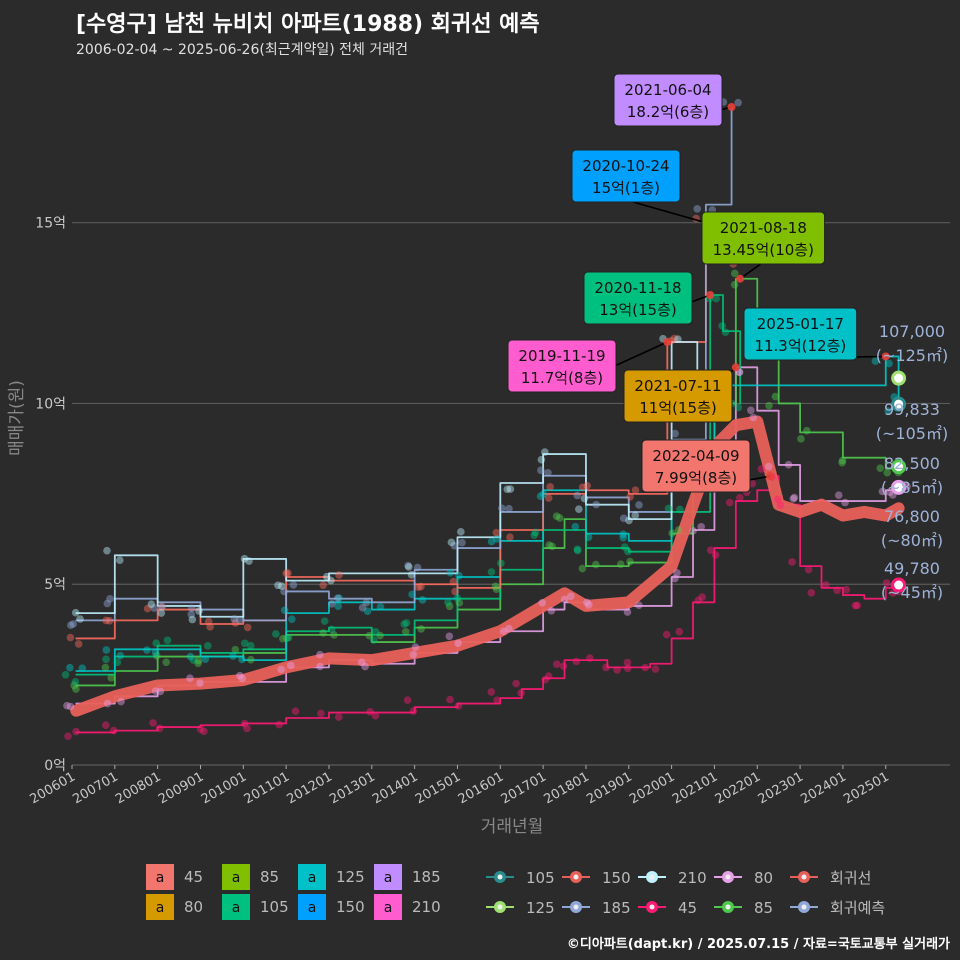  What do you see at coordinates (17, 418) in the screenshot?
I see `y-axis-label: 매매가(원)` at bounding box center [17, 418].